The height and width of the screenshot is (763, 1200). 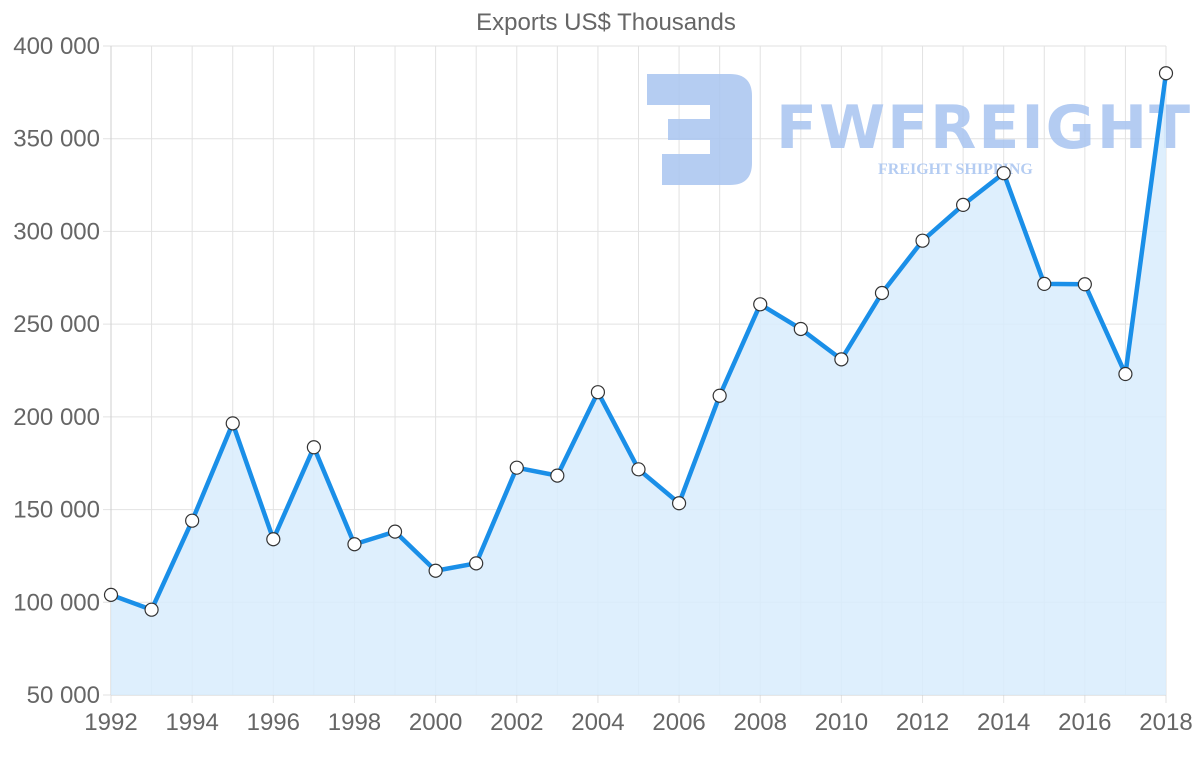 I want to click on y-tick-label: 100 000, so click(x=56, y=602).